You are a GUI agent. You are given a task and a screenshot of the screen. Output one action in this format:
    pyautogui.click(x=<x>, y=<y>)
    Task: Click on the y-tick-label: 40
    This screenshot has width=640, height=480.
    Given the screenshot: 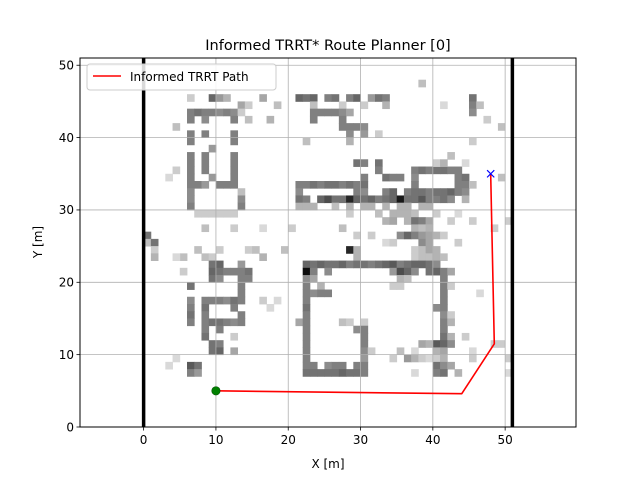 What is the action you would take?
    pyautogui.click(x=66, y=138)
    